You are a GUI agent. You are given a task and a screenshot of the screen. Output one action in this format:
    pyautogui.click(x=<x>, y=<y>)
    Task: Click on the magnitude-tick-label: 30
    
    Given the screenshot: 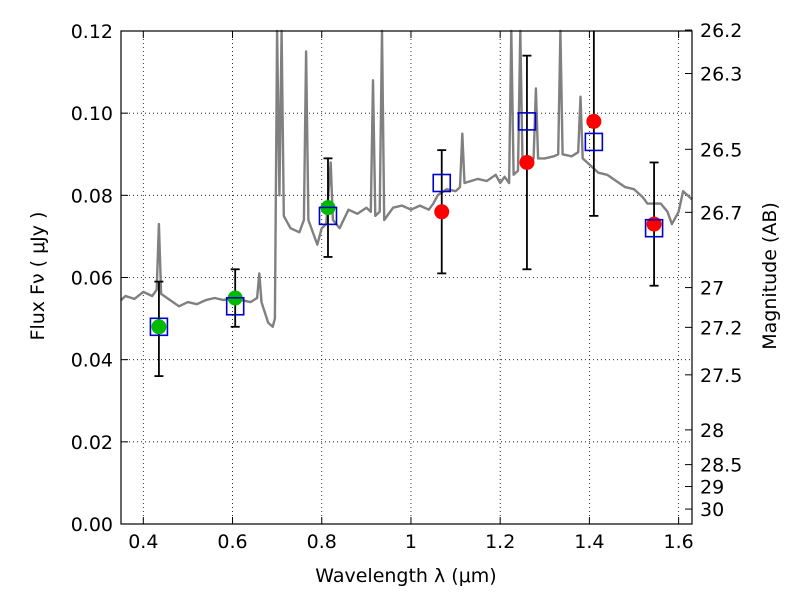 What is the action you would take?
    pyautogui.click(x=712, y=510)
    